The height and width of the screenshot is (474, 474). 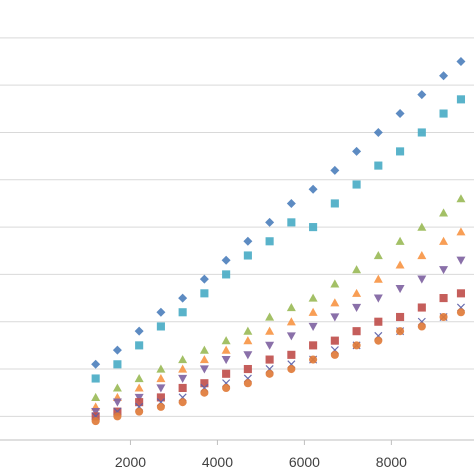 What do you see at coordinates (304, 462) in the screenshot?
I see `x-tick-label-2: 6000` at bounding box center [304, 462].